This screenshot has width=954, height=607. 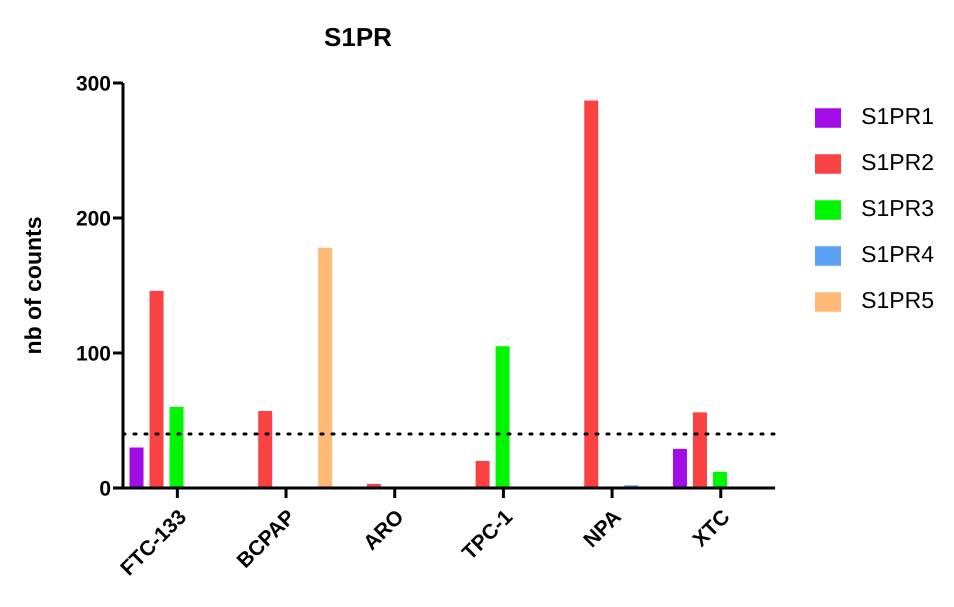 What do you see at coordinates (897, 162) in the screenshot?
I see `legend-label: S1PR2` at bounding box center [897, 162].